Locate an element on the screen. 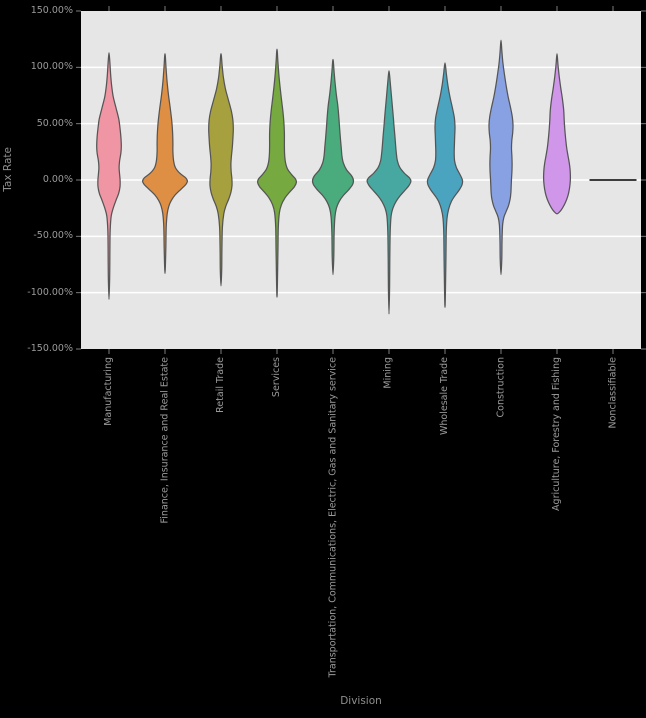  x-tick-label-agriculture-forestry-and-fishing: Agriculture, Forestry and Fishing is located at coordinates (556, 434).